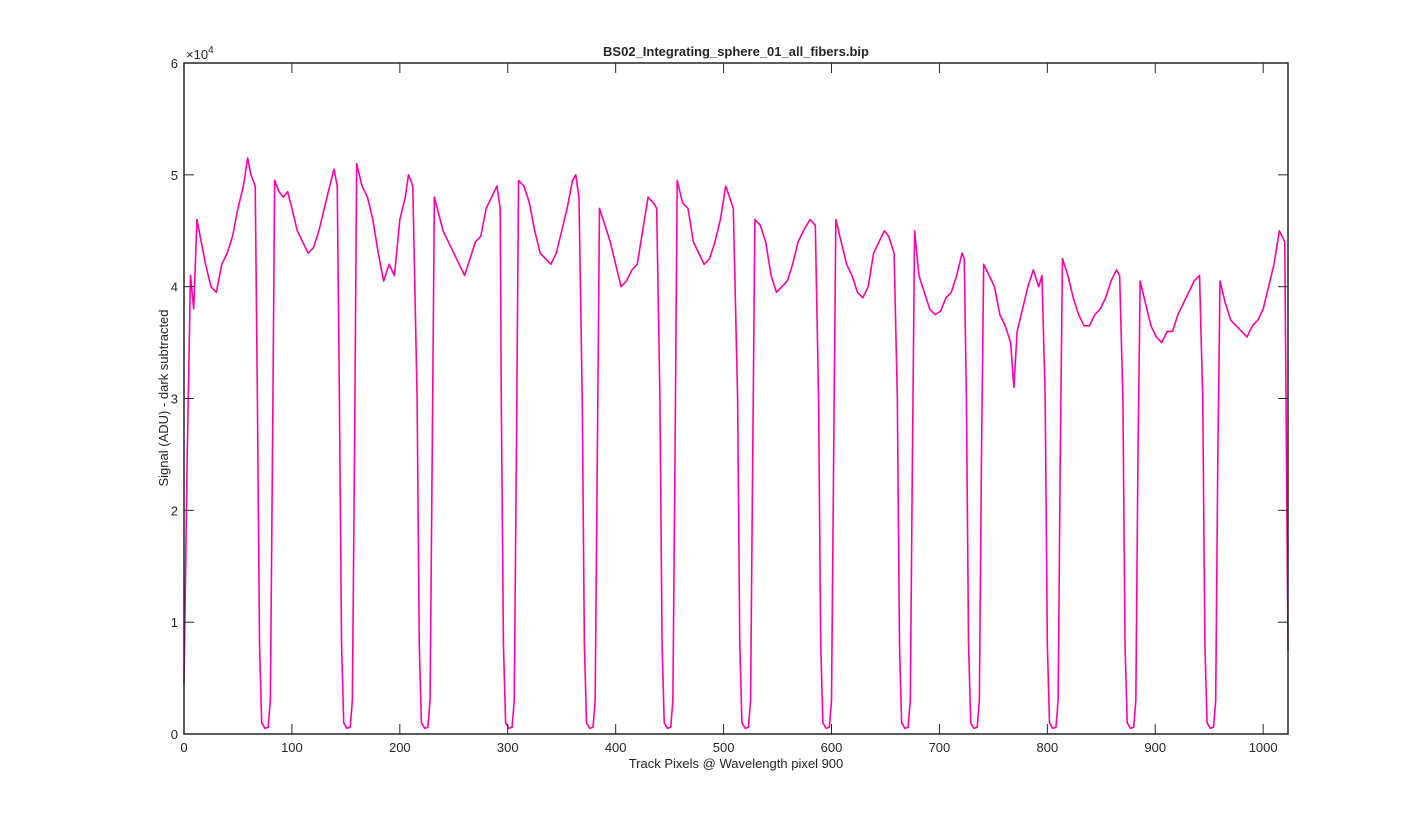 The height and width of the screenshot is (825, 1425). I want to click on y-exponent: ×10⁴, so click(200, 53).